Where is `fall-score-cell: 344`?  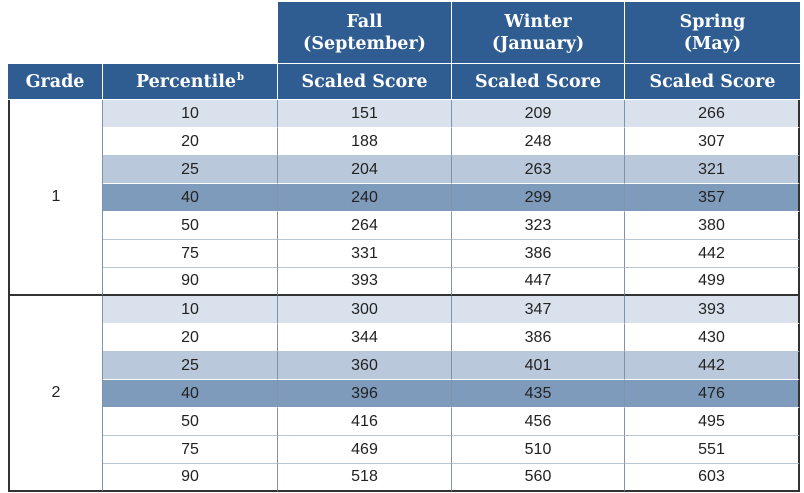
fall-score-cell: 344 is located at coordinates (365, 338).